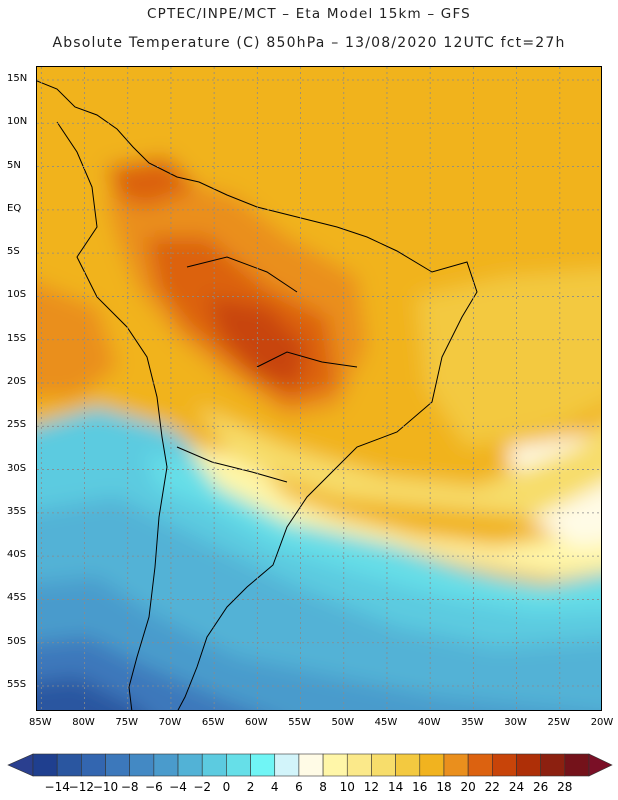 Image resolution: width=618 pixels, height=800 pixels. What do you see at coordinates (602, 722) in the screenshot?
I see `longitude-label: 20W` at bounding box center [602, 722].